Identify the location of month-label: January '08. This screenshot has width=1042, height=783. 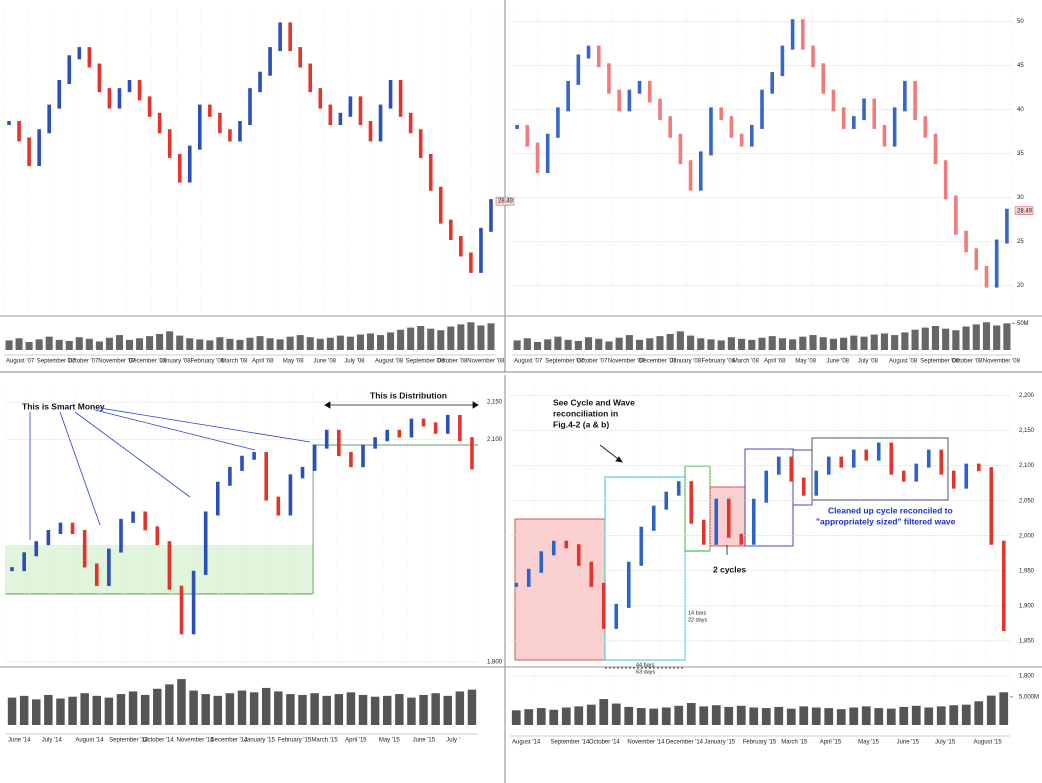
(685, 362).